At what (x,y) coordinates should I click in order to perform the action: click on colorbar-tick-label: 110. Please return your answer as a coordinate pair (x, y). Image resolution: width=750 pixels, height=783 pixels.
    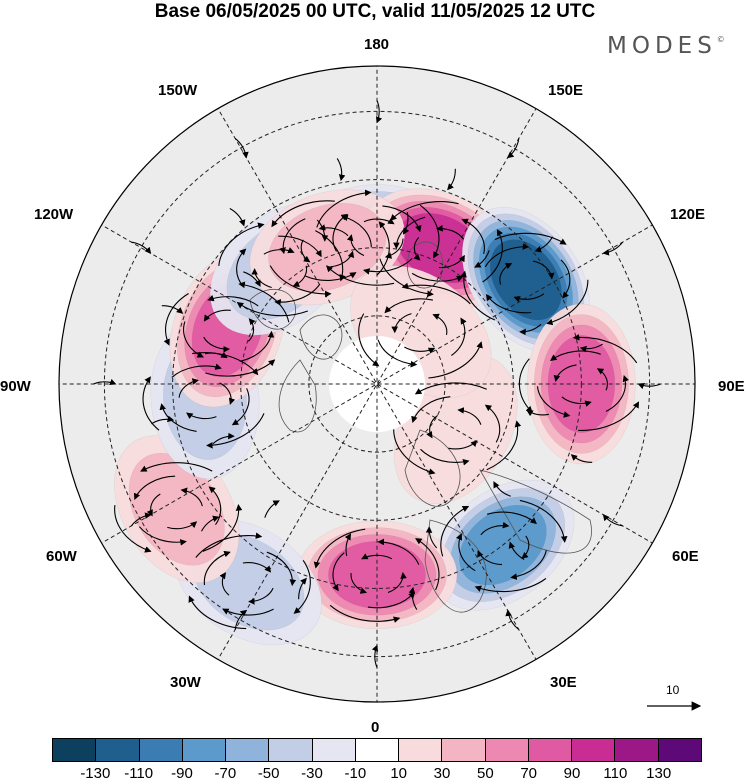
    Looking at the image, I should click on (615, 773).